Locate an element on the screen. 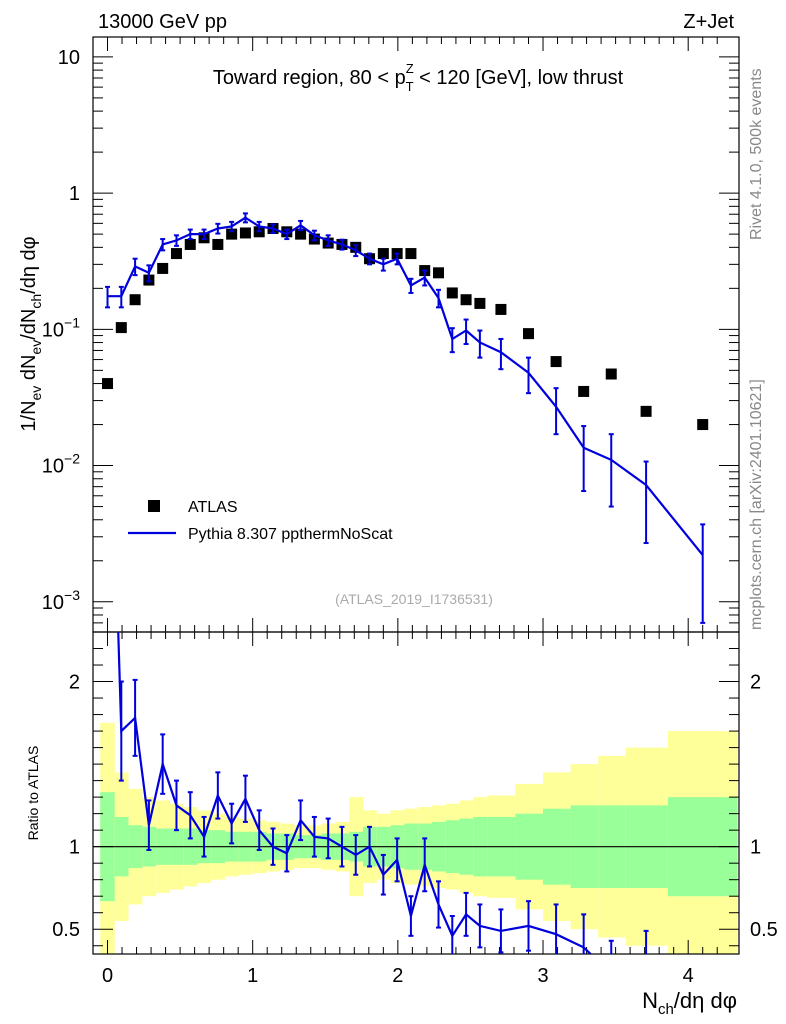 The height and width of the screenshot is (1024, 786). legend-marker-atlas is located at coordinates (154, 506).